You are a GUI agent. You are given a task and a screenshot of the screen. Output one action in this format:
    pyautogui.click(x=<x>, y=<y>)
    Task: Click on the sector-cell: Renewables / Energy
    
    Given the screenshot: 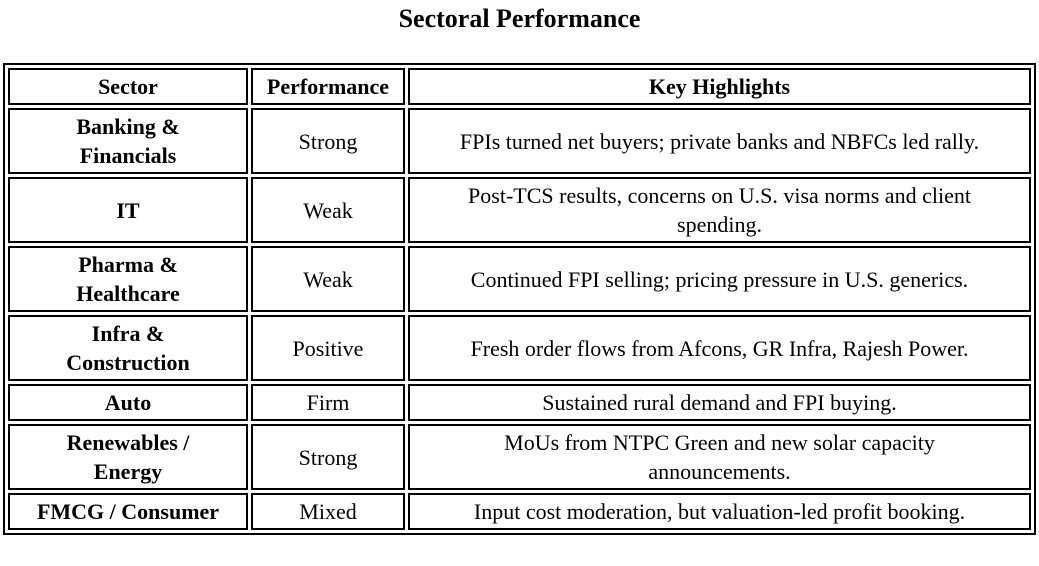 What is the action you would take?
    pyautogui.click(x=128, y=457)
    